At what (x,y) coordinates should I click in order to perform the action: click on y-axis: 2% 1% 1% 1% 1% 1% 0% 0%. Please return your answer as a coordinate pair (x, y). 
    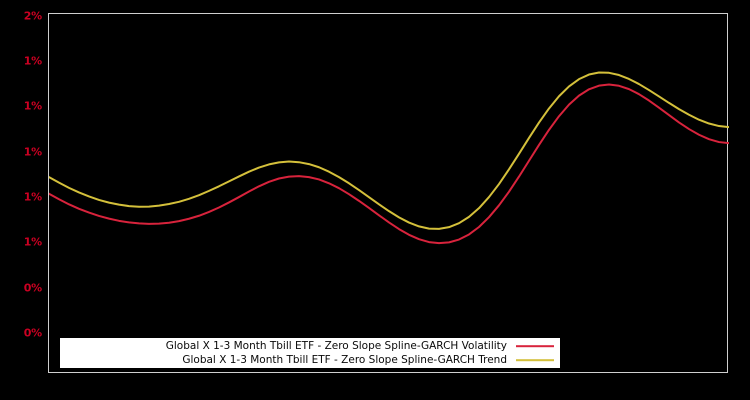
    Looking at the image, I should click on (24, 200).